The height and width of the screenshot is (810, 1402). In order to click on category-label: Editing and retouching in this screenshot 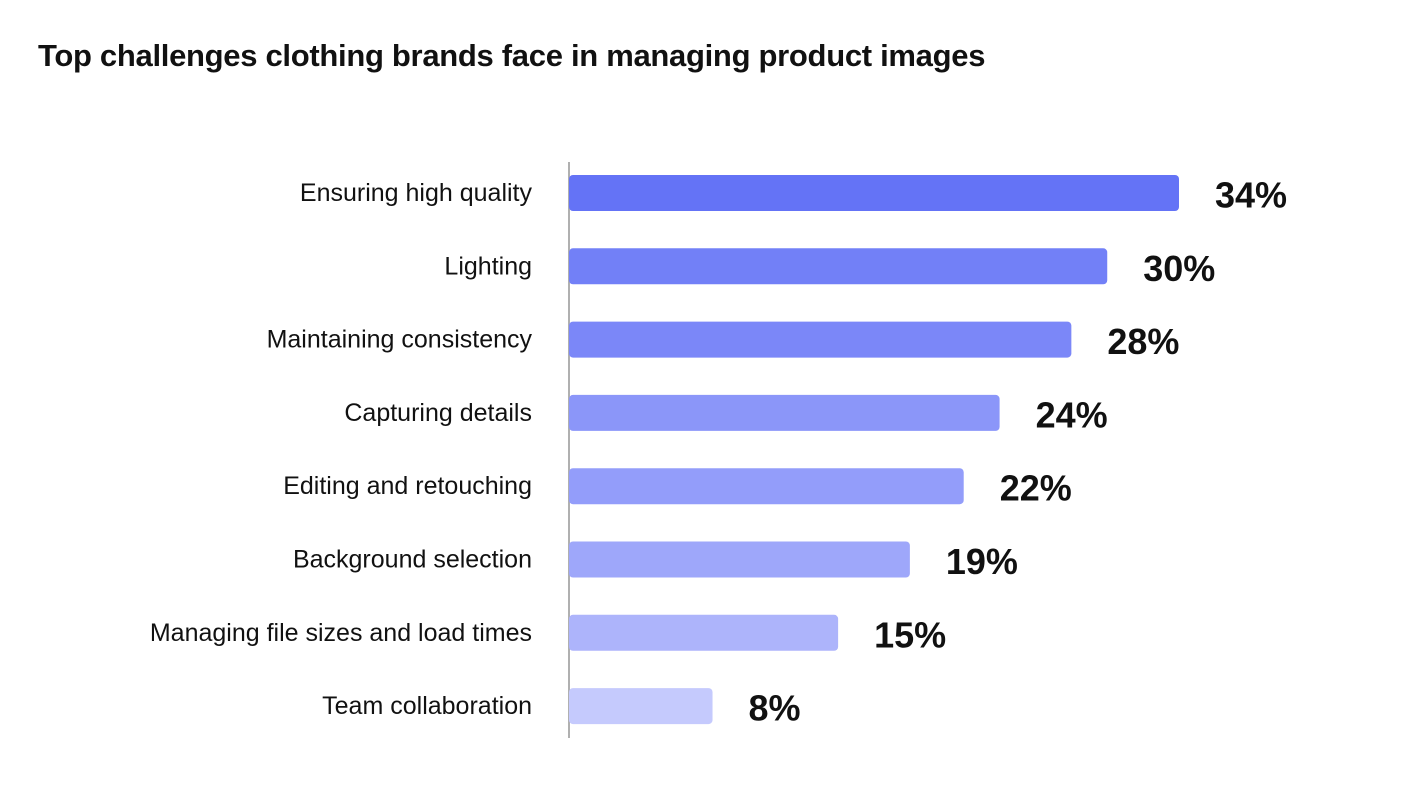, I will do `click(407, 486)`.